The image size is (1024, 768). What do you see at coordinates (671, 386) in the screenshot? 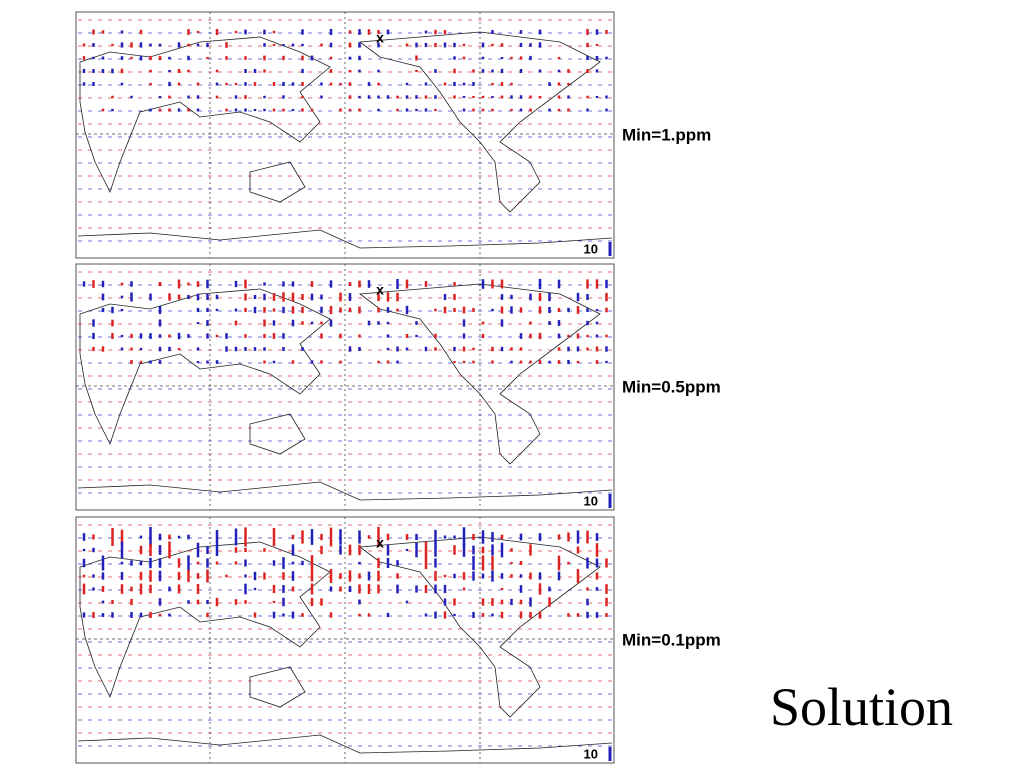
I see `panel-label: Min=0.5ppm` at bounding box center [671, 386].